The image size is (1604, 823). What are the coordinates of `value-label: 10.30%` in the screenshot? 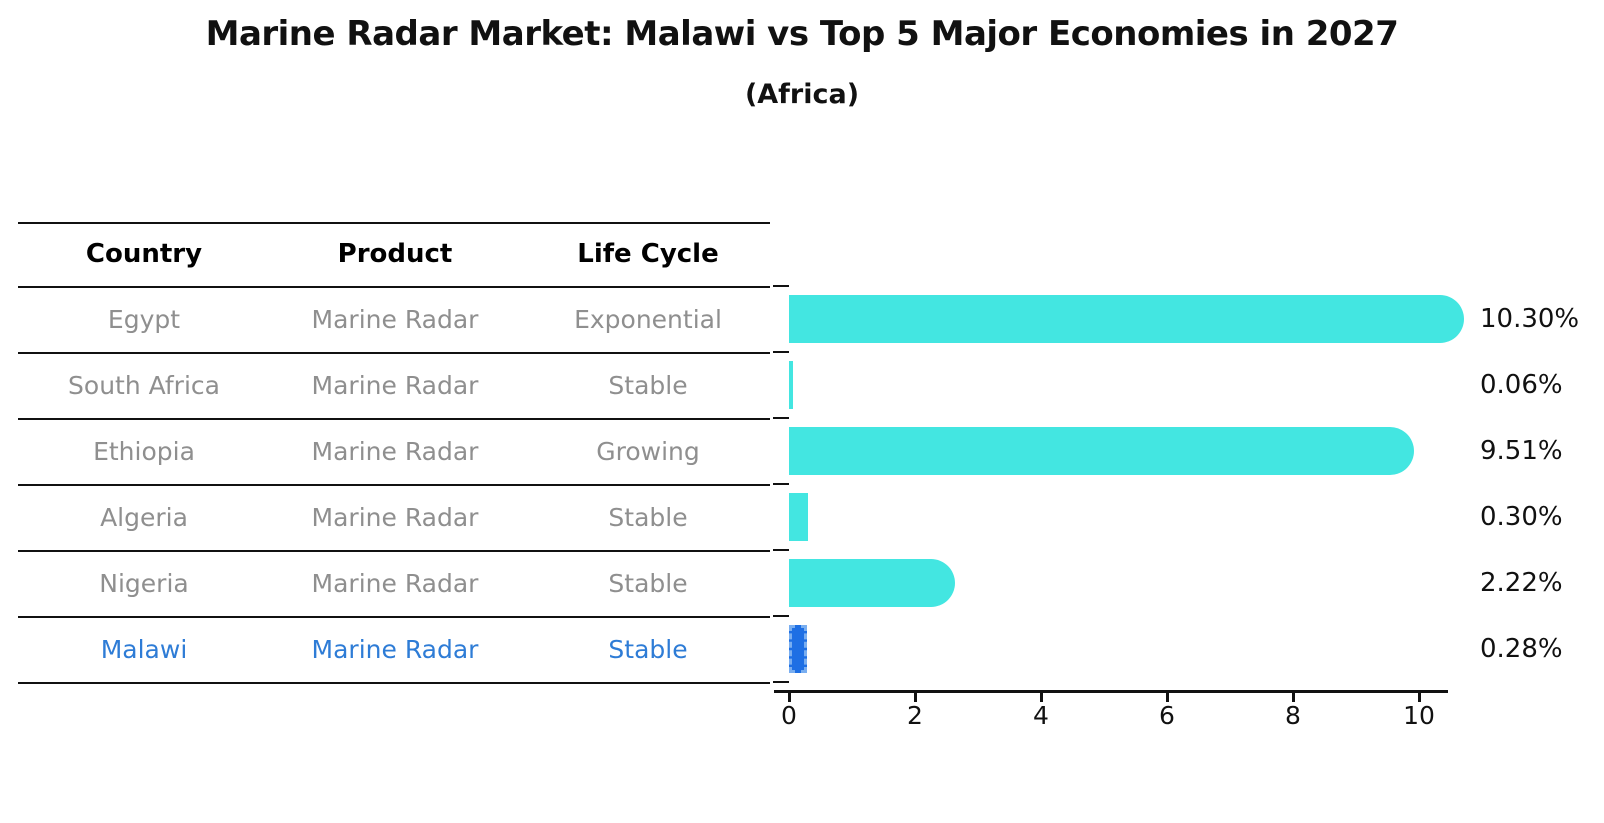 It's located at (1530, 319).